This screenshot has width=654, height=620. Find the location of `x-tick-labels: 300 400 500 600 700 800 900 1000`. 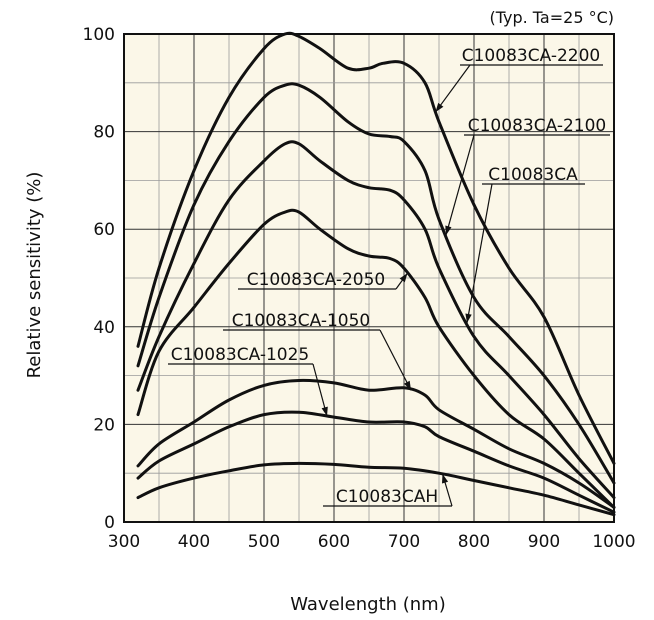

x-tick-labels: 300 400 500 600 700 800 900 1000 is located at coordinates (372, 542).